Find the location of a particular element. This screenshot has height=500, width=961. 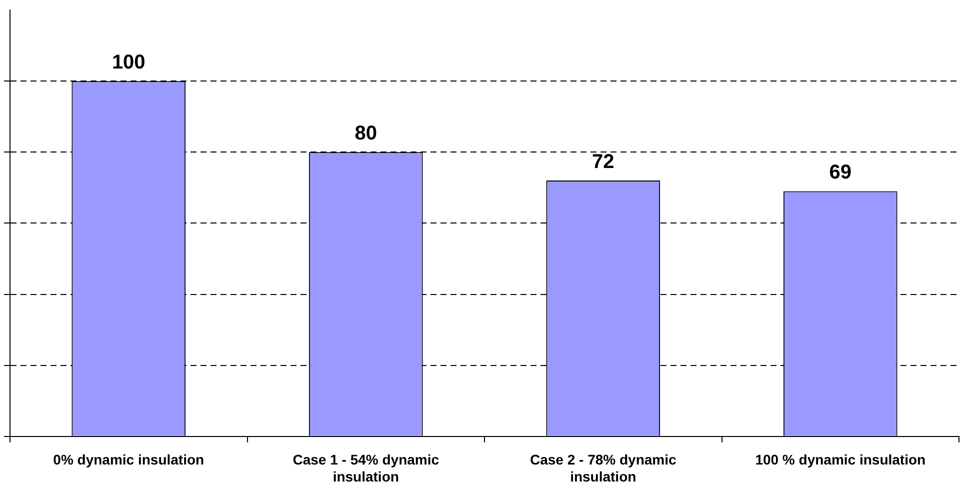

x-tick-label: 0% dynamic insulation is located at coordinates (128, 460).